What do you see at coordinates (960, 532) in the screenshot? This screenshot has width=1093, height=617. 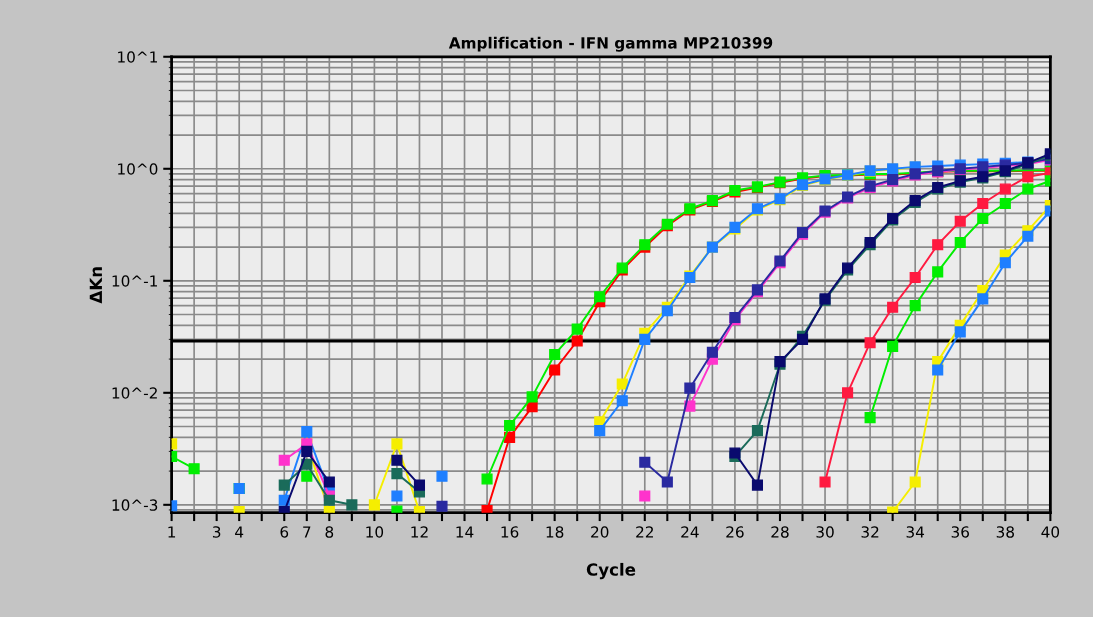 I see `x-tick-label: 36` at bounding box center [960, 532].